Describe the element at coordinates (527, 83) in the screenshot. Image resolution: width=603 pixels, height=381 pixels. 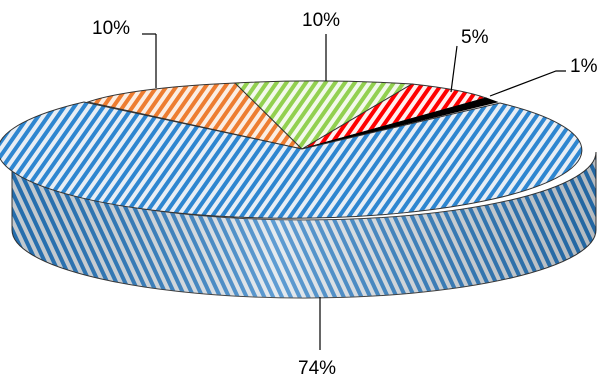
I see `leader-line-black` at that location.